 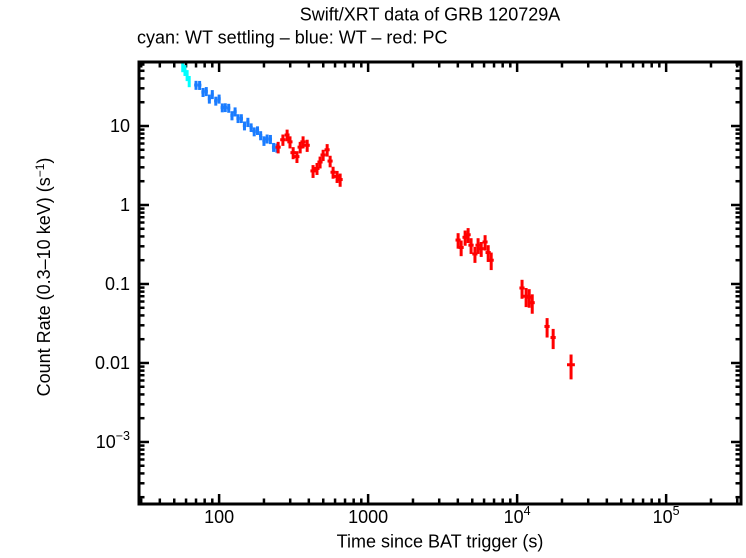 I want to click on series-wt-settling, so click(x=186, y=75).